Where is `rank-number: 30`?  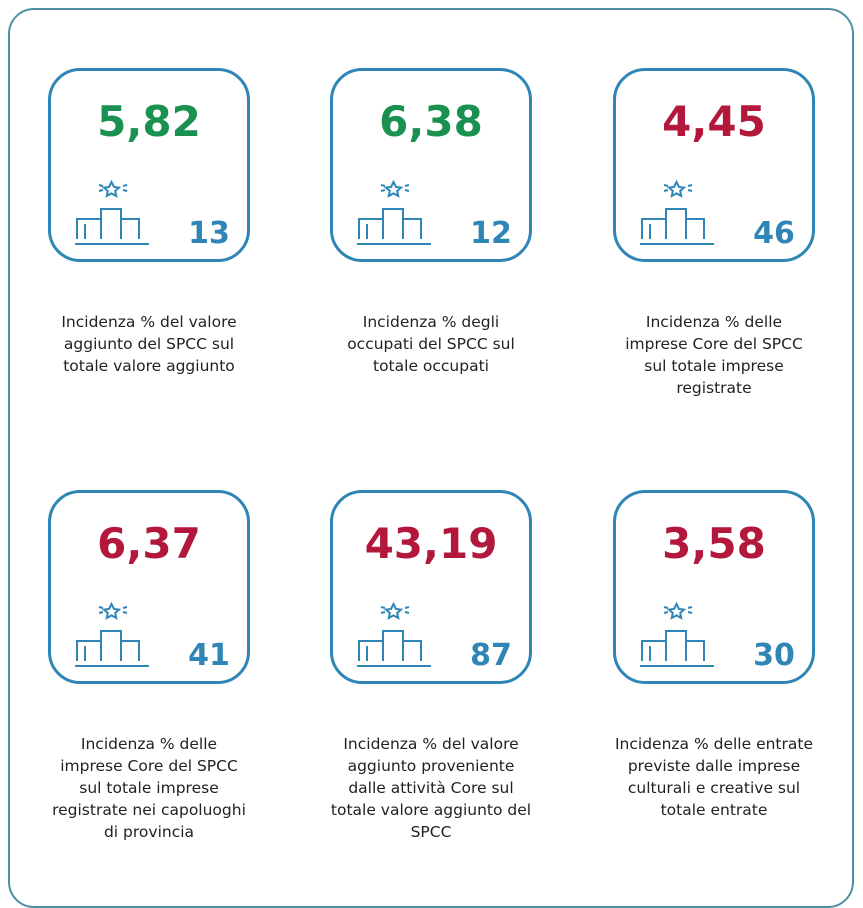 rank-number: 30 is located at coordinates (774, 655).